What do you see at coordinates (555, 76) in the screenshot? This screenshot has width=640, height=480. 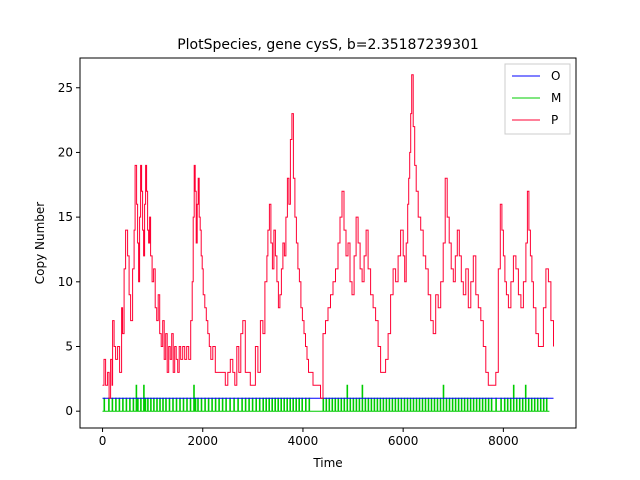 I see `legend-label-o: O` at bounding box center [555, 76].